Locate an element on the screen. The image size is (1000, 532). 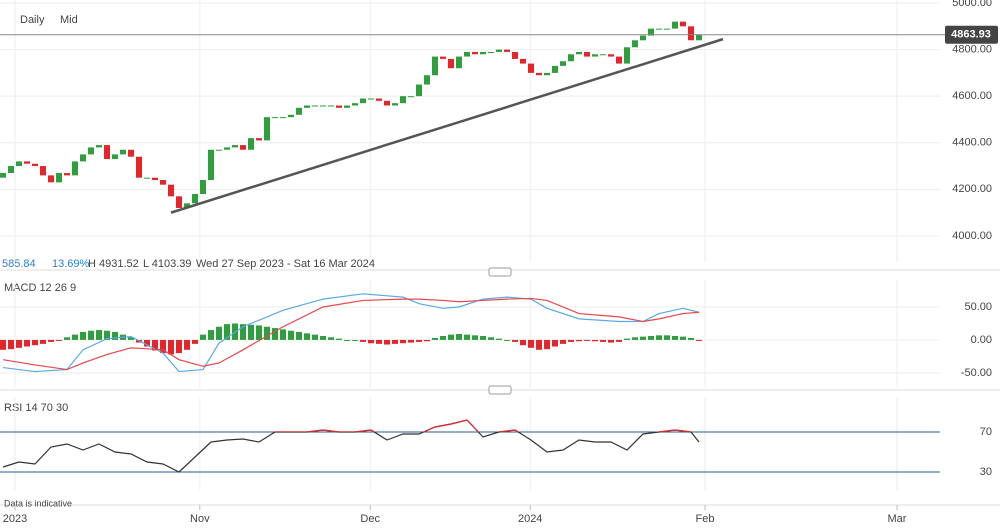
y-tick-label: 5000.00 is located at coordinates (972, 4).